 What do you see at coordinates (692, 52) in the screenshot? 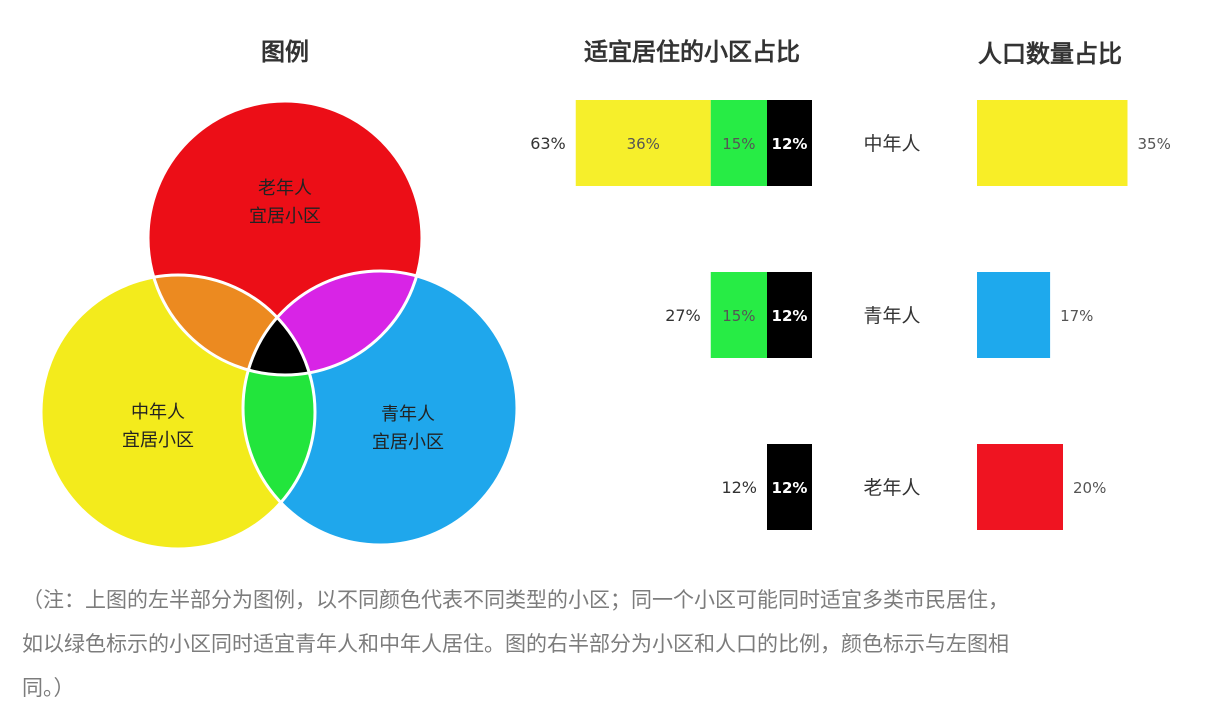
I see `communities-title: 适宜居住的小区占比` at bounding box center [692, 52].